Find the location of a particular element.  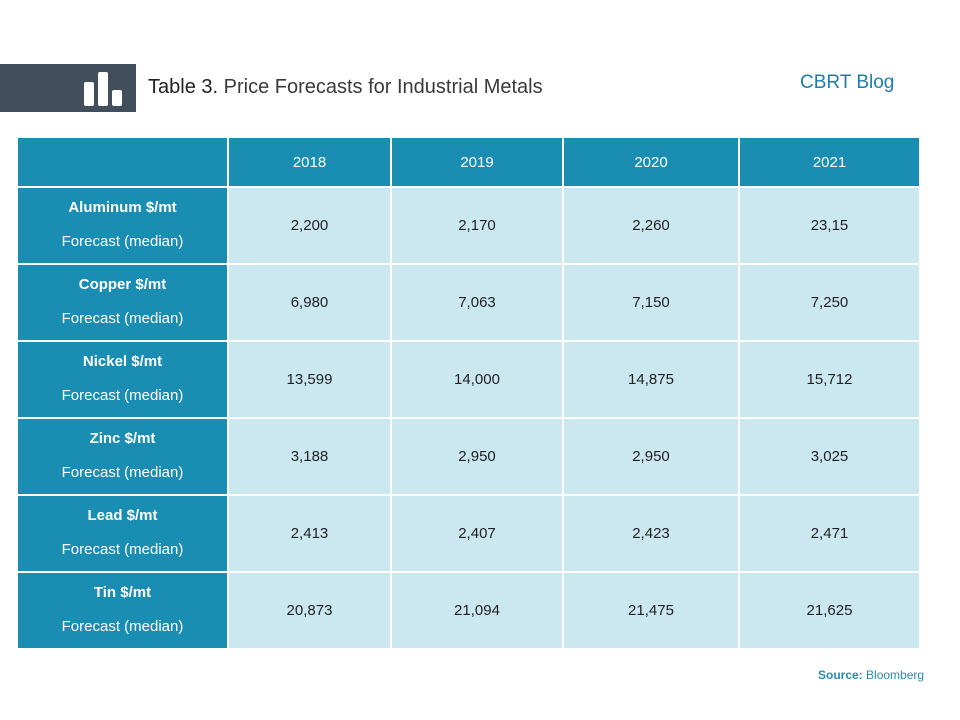

value-cell: 13,599 is located at coordinates (309, 379).